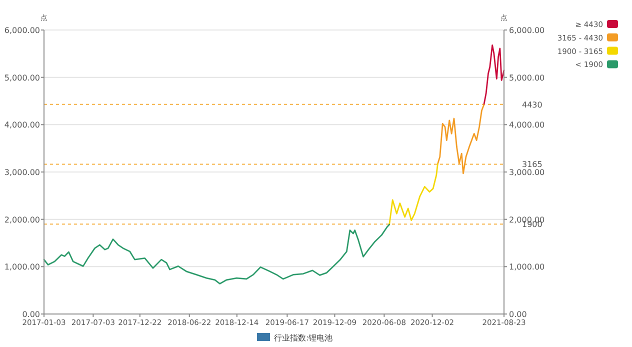 The width and height of the screenshot is (632, 347). I want to click on y-tick-label: 2,000.00, so click(22, 219).